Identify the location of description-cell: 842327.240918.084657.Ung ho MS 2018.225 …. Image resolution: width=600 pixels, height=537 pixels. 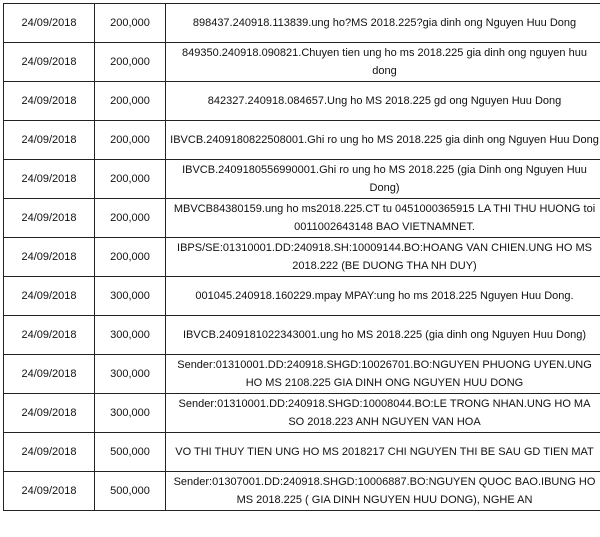
(382, 101).